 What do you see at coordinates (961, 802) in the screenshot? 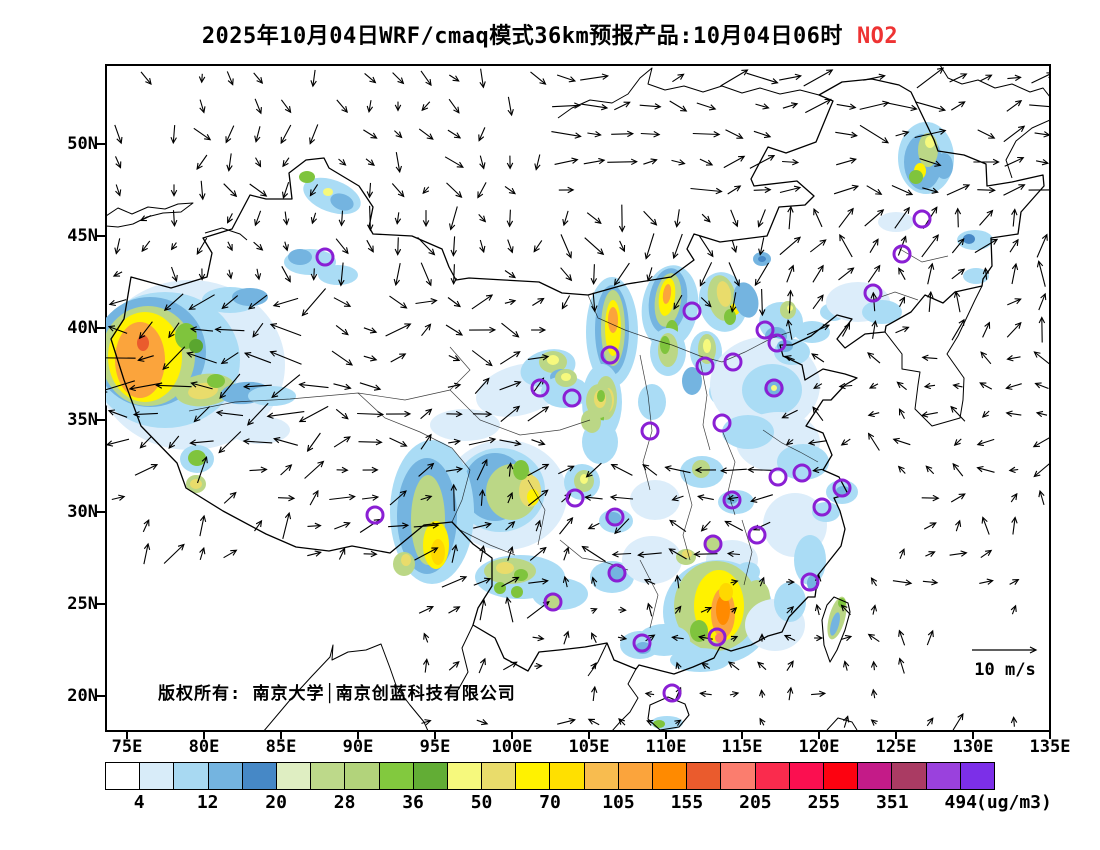
I see `colorbar-tick-label: 494` at bounding box center [961, 802].